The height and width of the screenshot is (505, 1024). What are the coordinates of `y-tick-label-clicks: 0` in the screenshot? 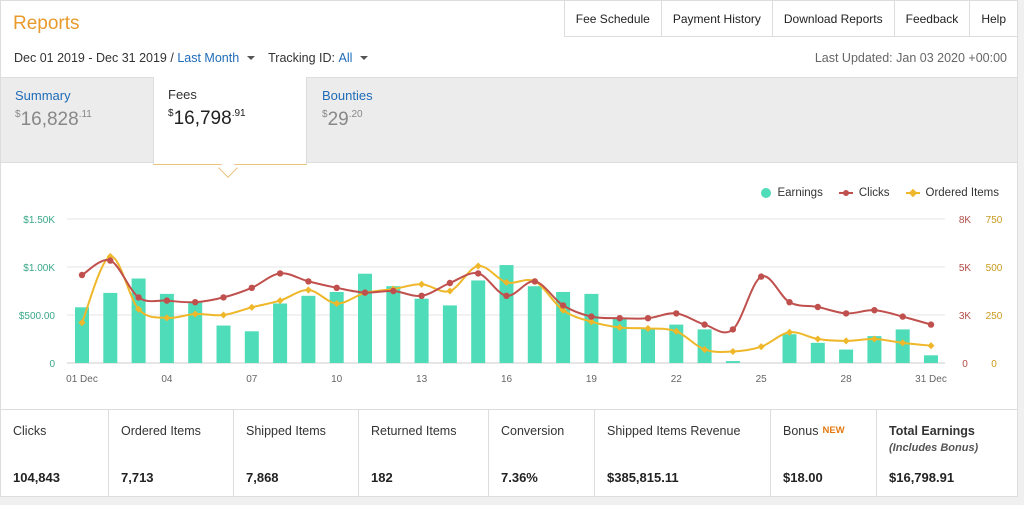 It's located at (965, 364).